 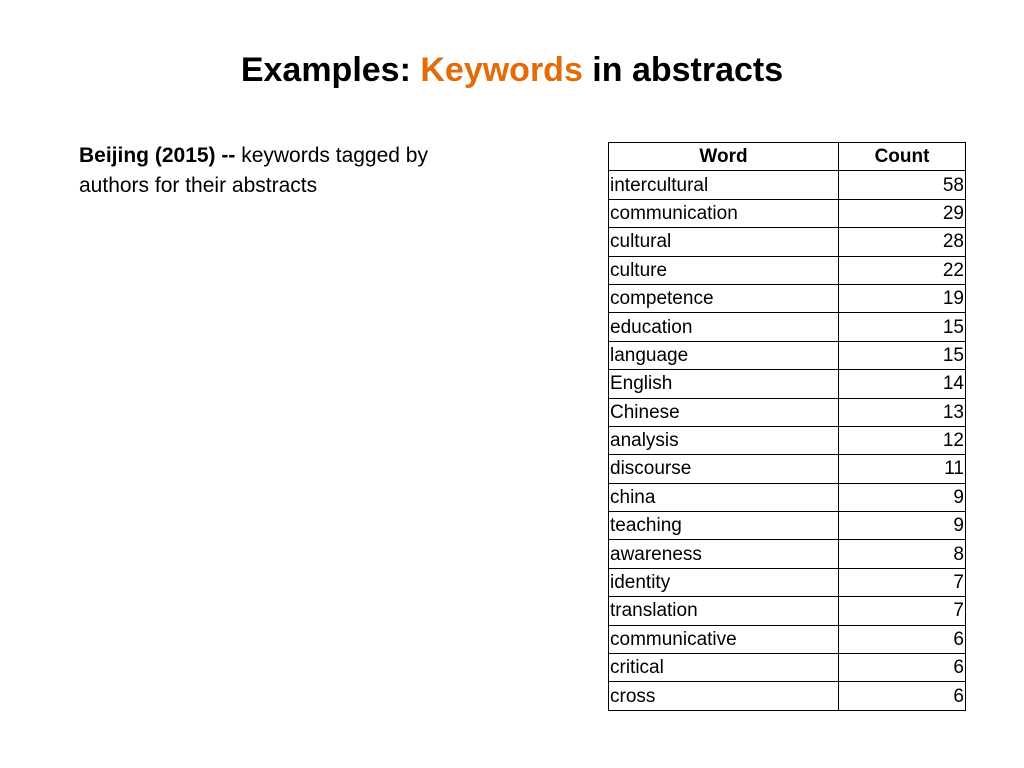 What do you see at coordinates (683, 70) in the screenshot?
I see `title-suffix: in abstracts` at bounding box center [683, 70].